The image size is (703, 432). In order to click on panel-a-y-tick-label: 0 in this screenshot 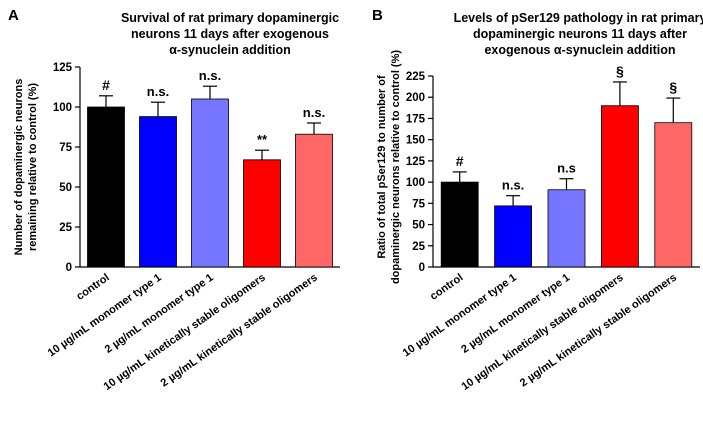, I will do `click(69, 268)`.